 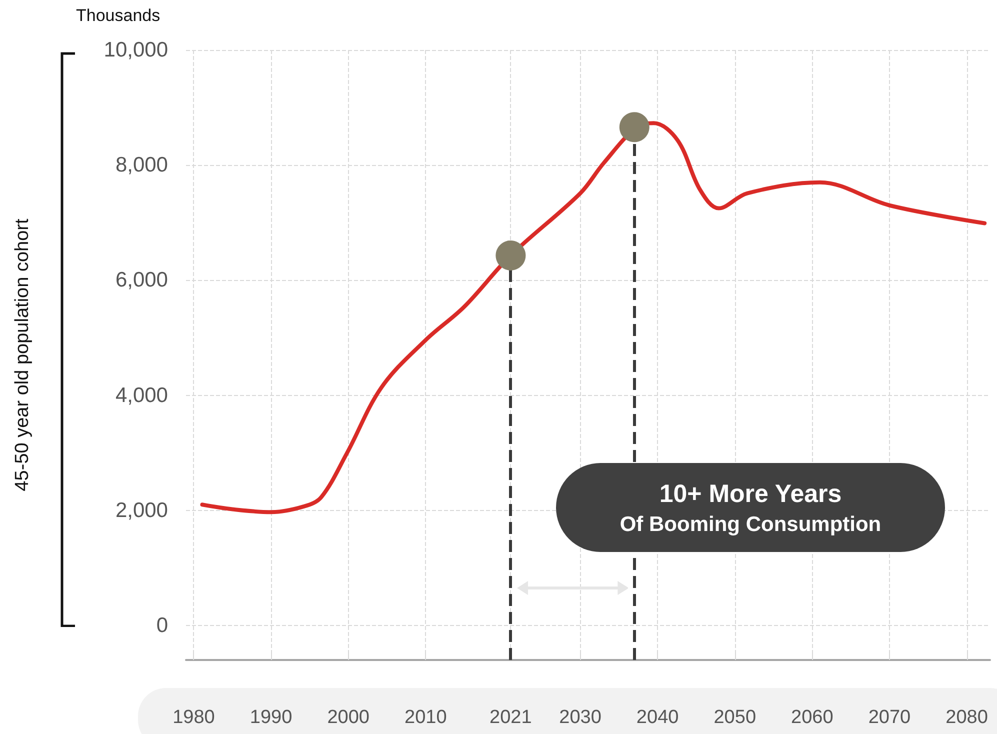 What do you see at coordinates (141, 510) in the screenshot?
I see `y-tick-label: 2,000` at bounding box center [141, 510].